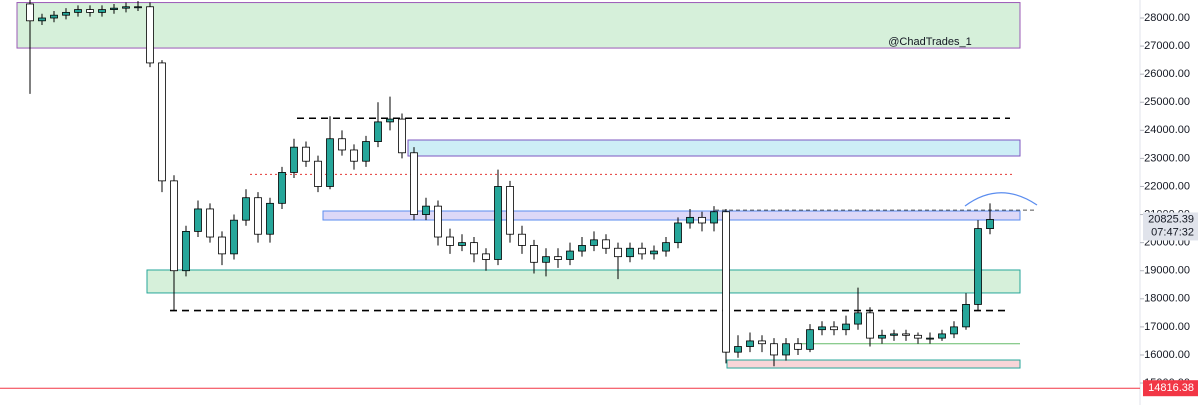  What do you see at coordinates (1167, 102) in the screenshot?
I see `y-tick-label: 25000.00` at bounding box center [1167, 102].